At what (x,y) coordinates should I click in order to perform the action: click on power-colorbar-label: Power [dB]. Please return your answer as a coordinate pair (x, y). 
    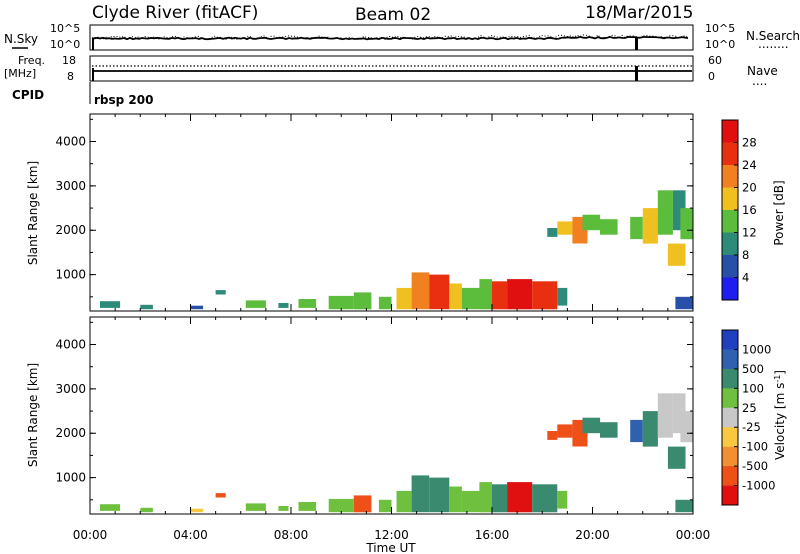
    Looking at the image, I should click on (779, 212).